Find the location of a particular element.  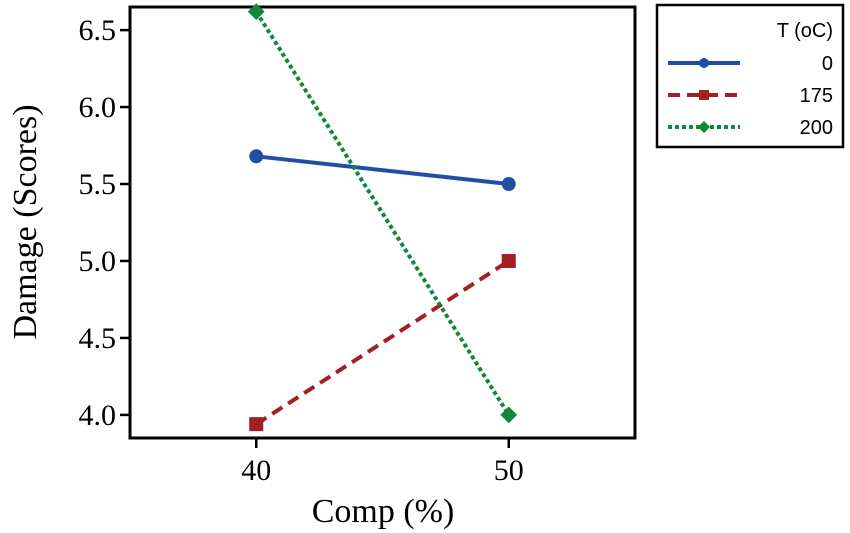

y-tick-label: 5.0 is located at coordinates (98, 261).